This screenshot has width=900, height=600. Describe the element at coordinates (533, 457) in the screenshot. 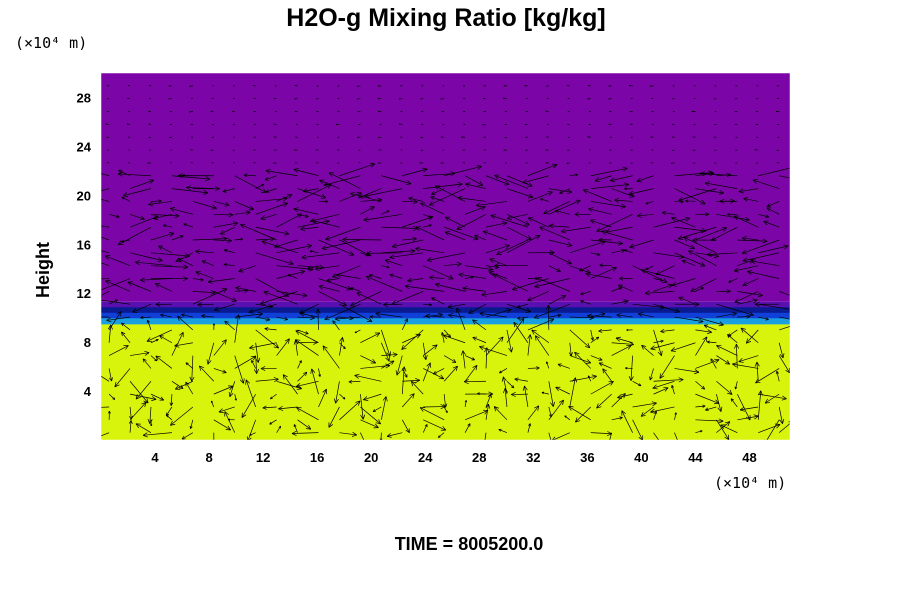

I see `x-tick-label: 32` at that location.